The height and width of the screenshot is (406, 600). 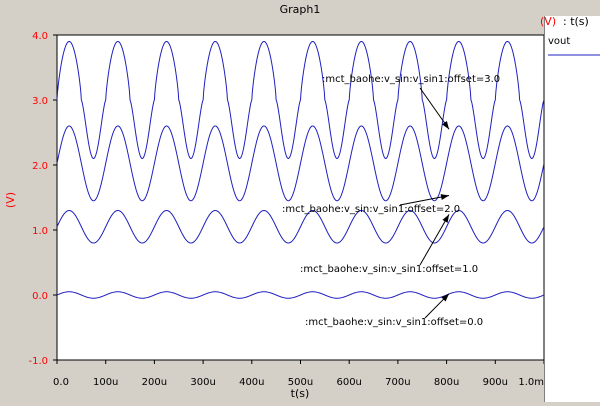 I want to click on x-tick-label: 900u, so click(x=495, y=382).